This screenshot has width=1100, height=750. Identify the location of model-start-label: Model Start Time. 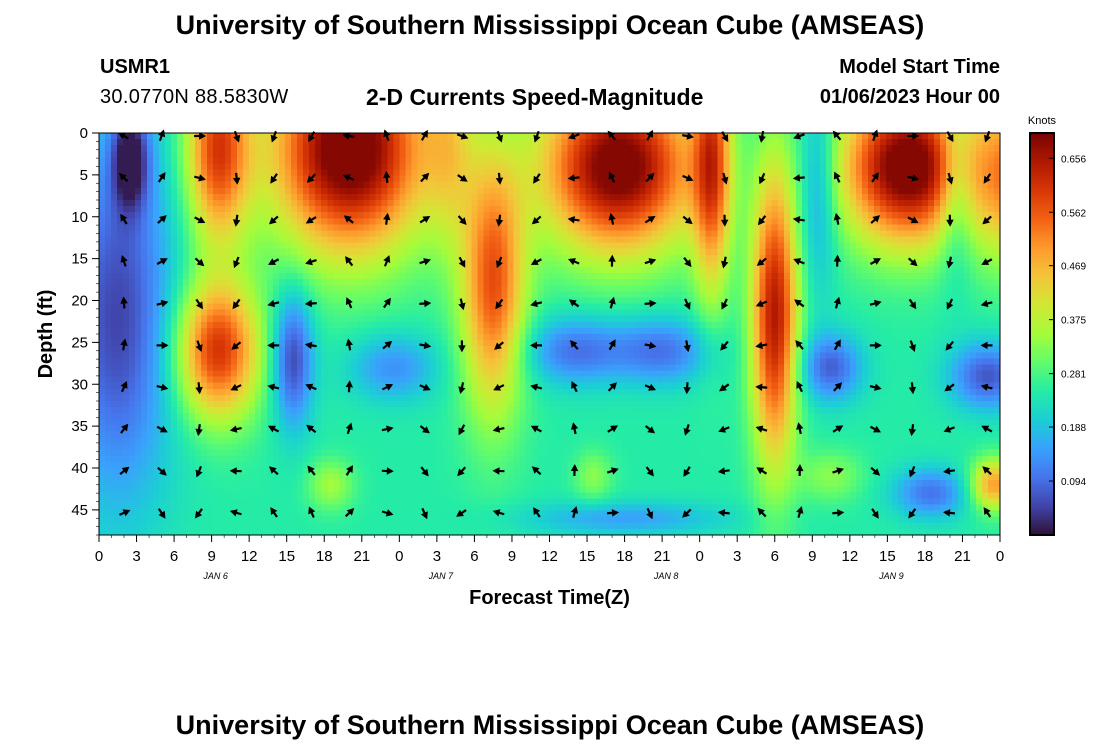
(919, 67).